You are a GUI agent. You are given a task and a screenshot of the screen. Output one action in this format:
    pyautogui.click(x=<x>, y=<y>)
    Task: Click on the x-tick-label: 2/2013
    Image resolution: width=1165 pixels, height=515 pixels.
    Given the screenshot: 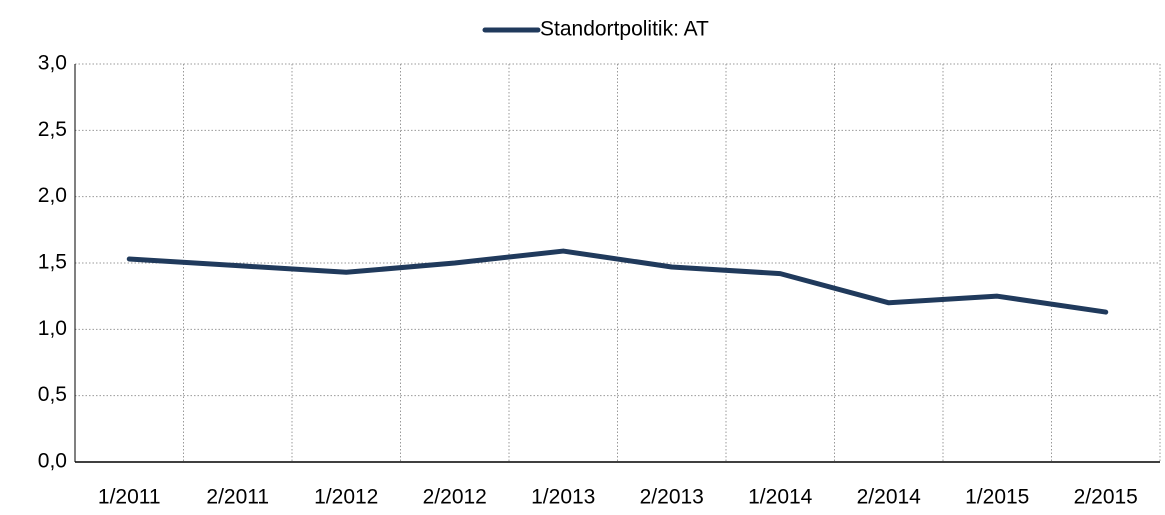 What is the action you would take?
    pyautogui.click(x=672, y=497)
    